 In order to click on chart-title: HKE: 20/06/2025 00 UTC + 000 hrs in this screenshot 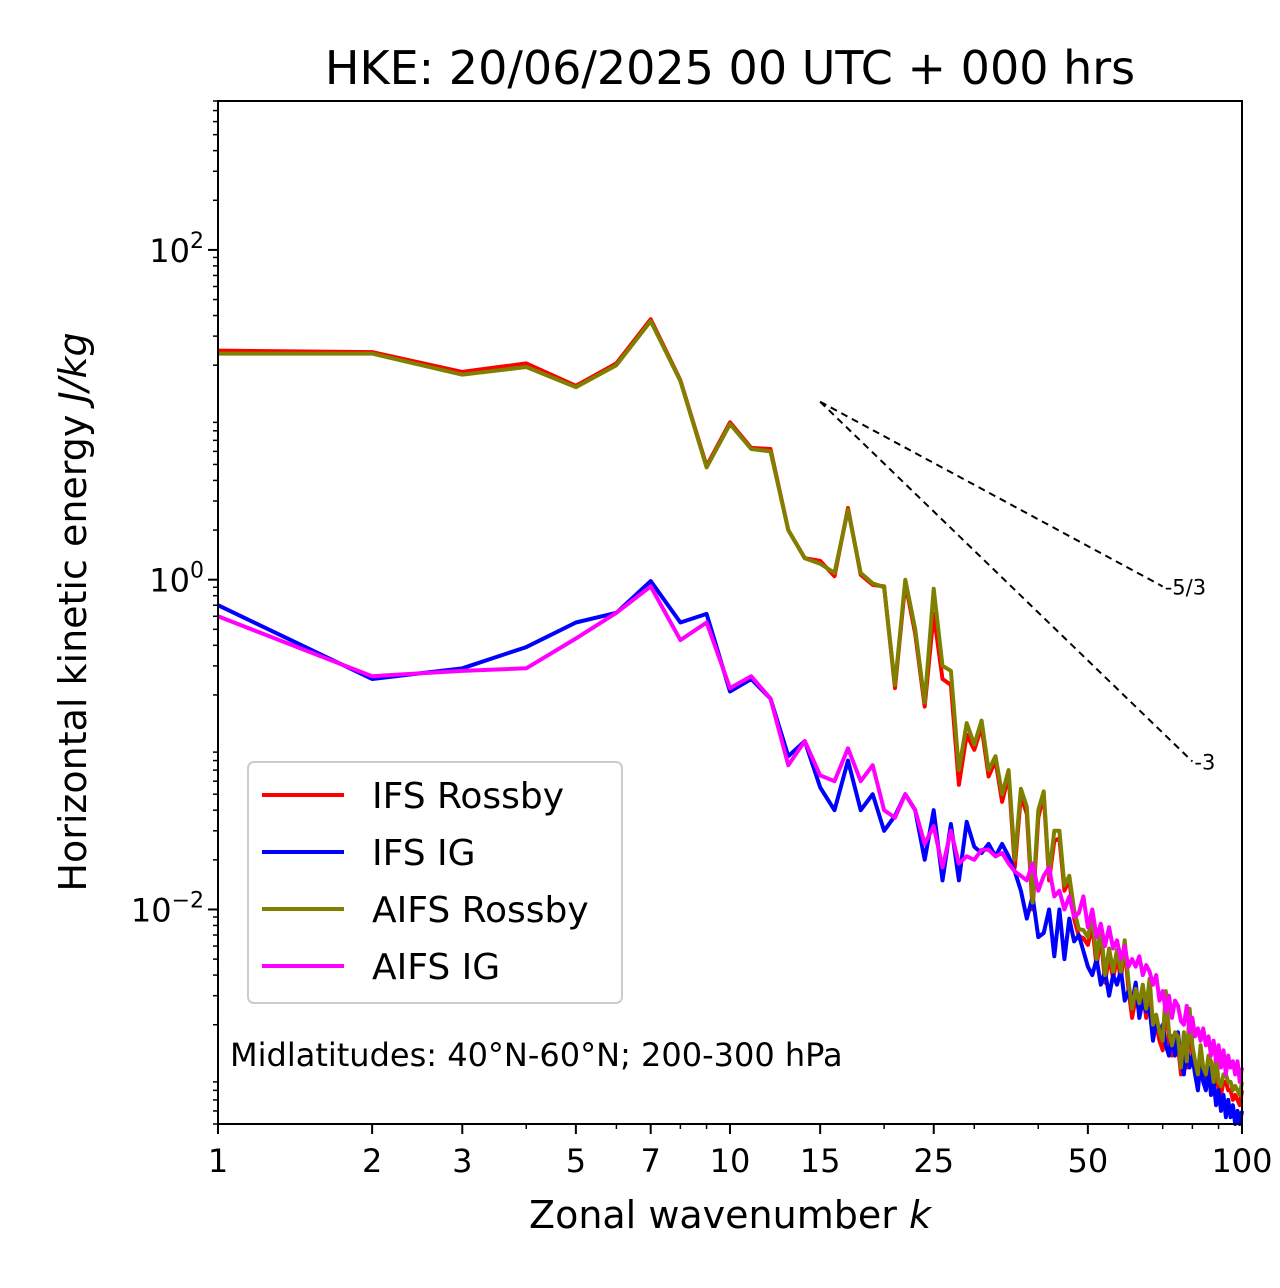, I will do `click(730, 68)`.